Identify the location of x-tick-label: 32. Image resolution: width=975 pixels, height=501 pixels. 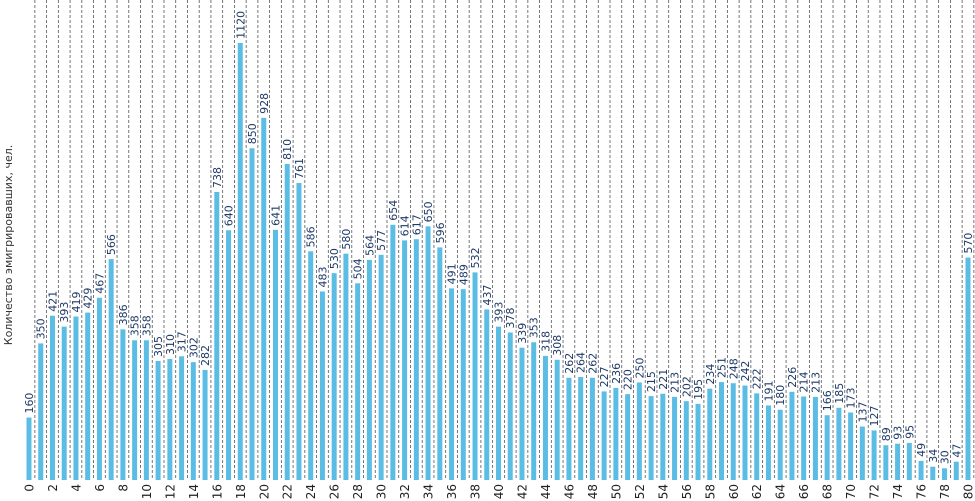
(405, 491).